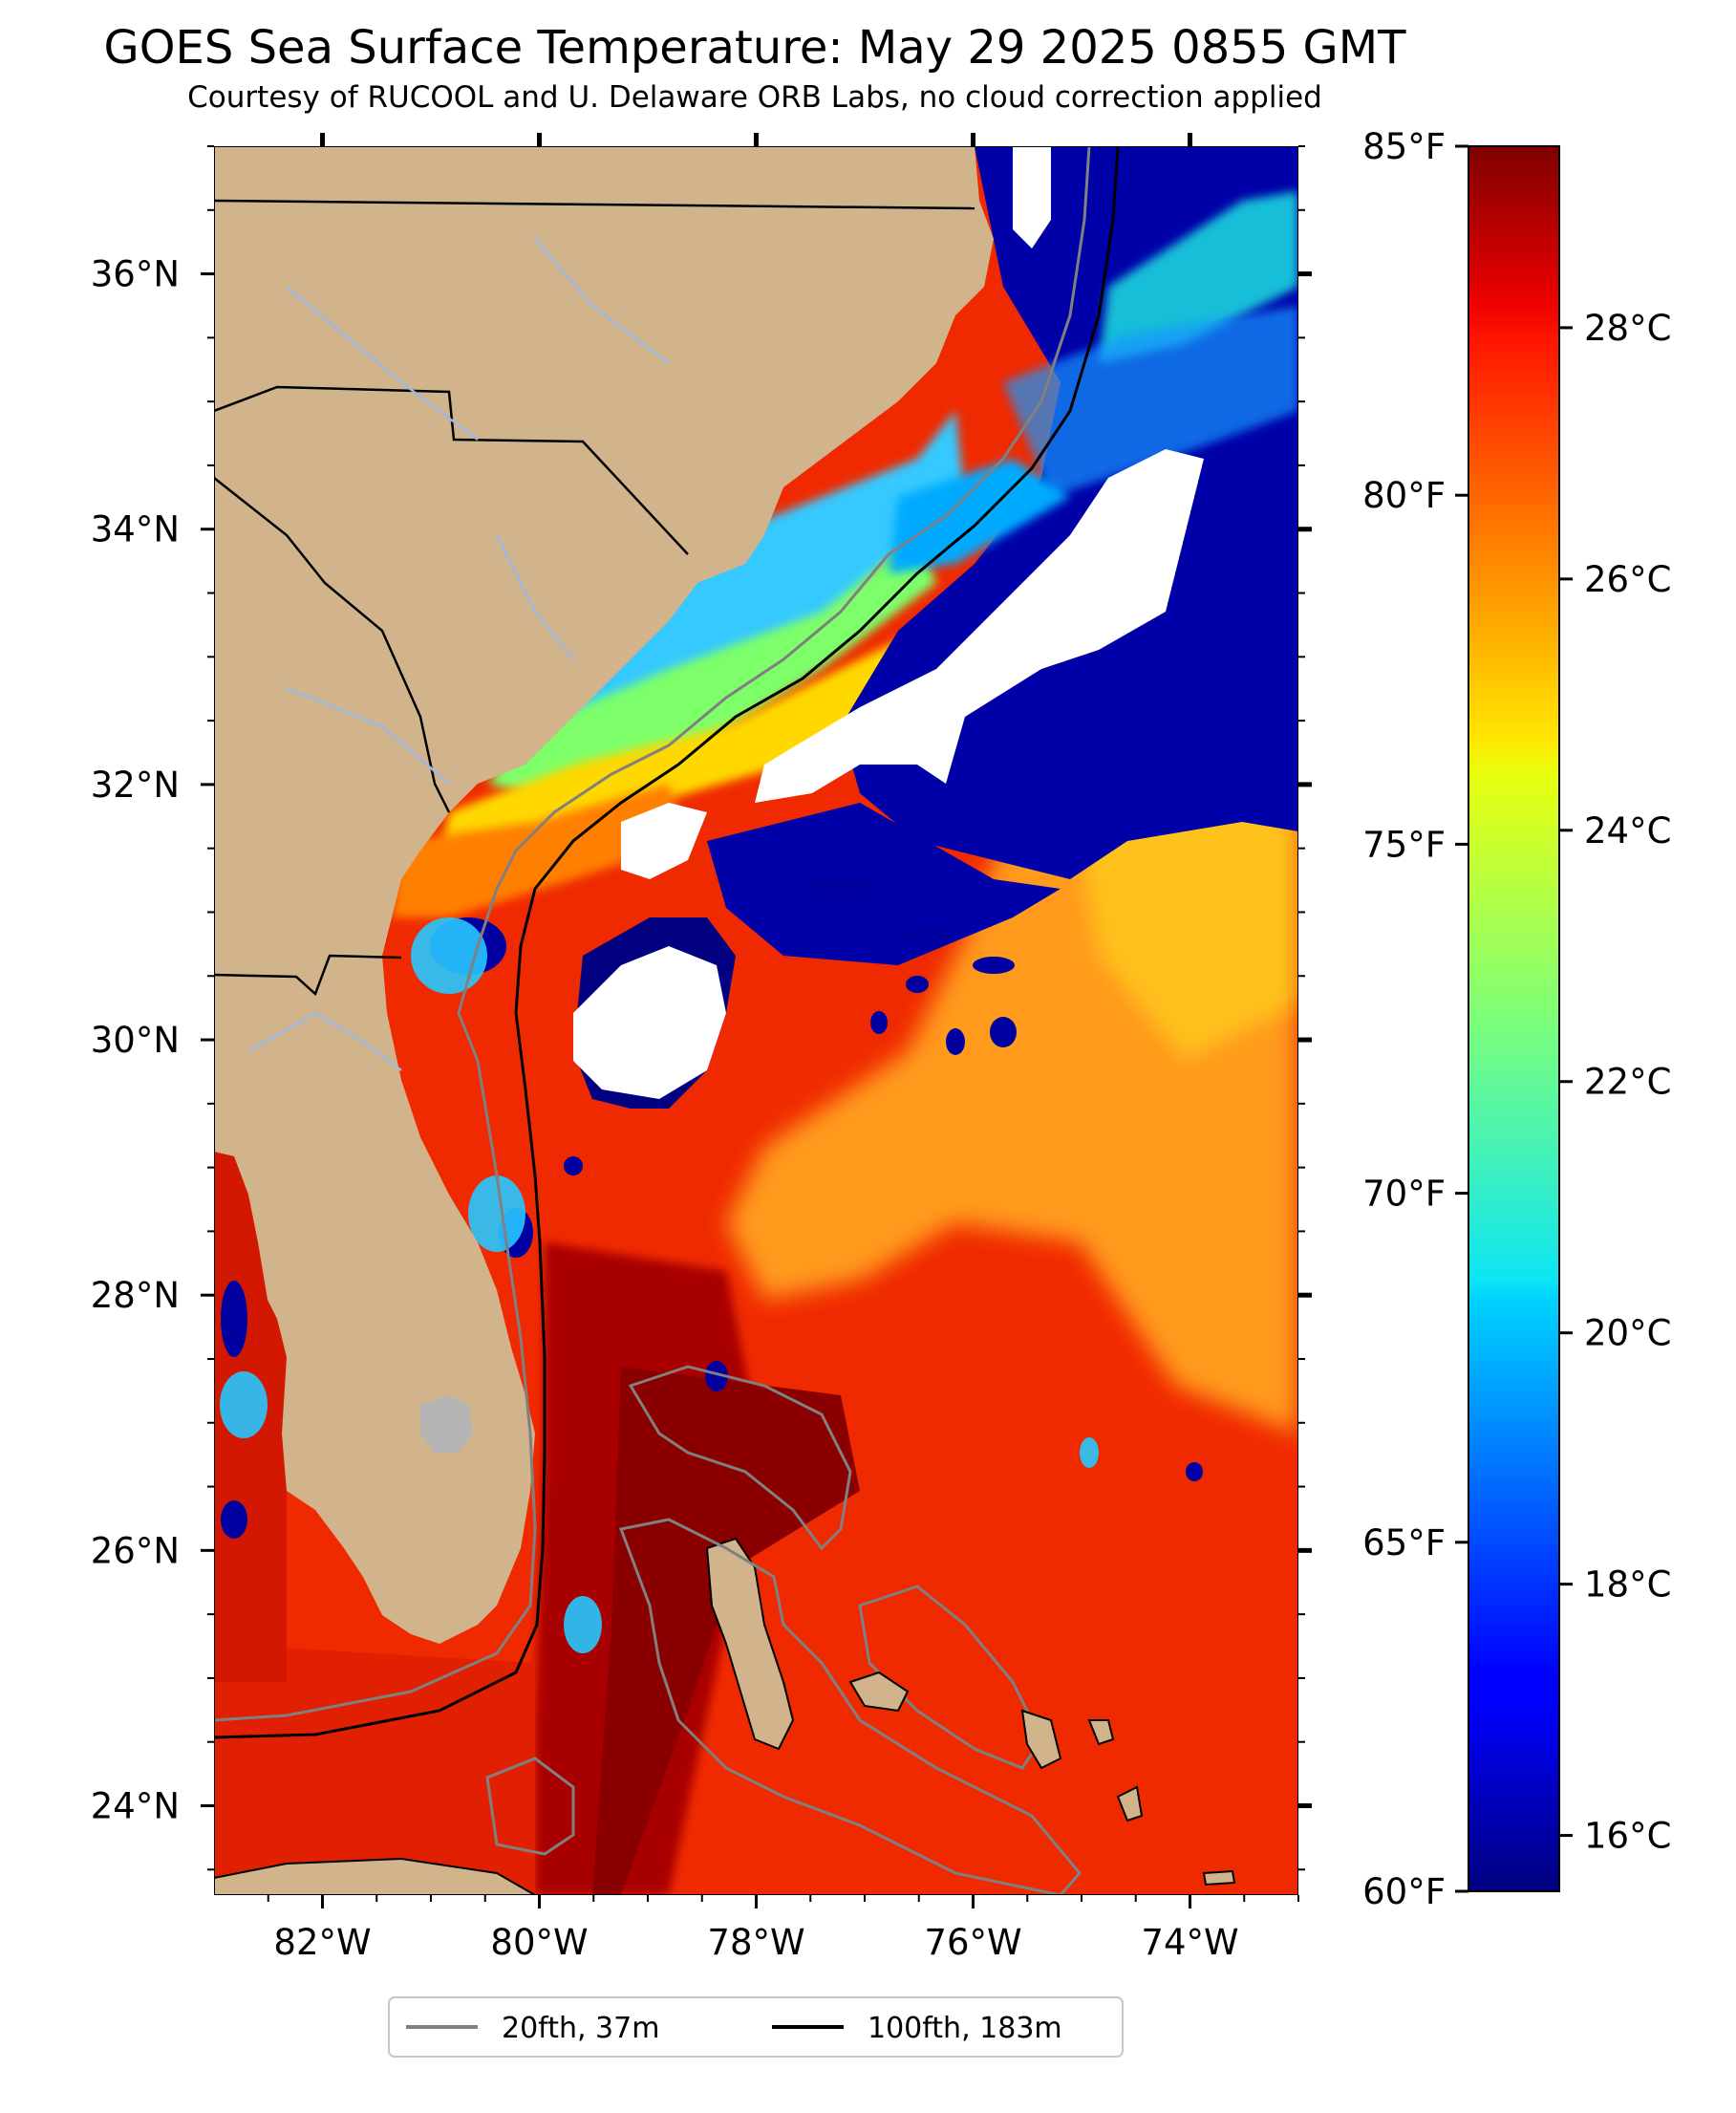 Image resolution: width=1736 pixels, height=2113 pixels. What do you see at coordinates (1404, 1891) in the screenshot?
I see `cbar-f-label: 60°F` at bounding box center [1404, 1891].